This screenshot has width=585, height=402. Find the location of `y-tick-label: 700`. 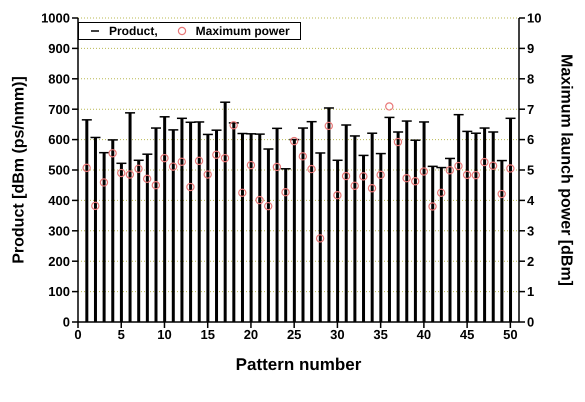

y-tick-label: 700 is located at coordinates (59, 109).